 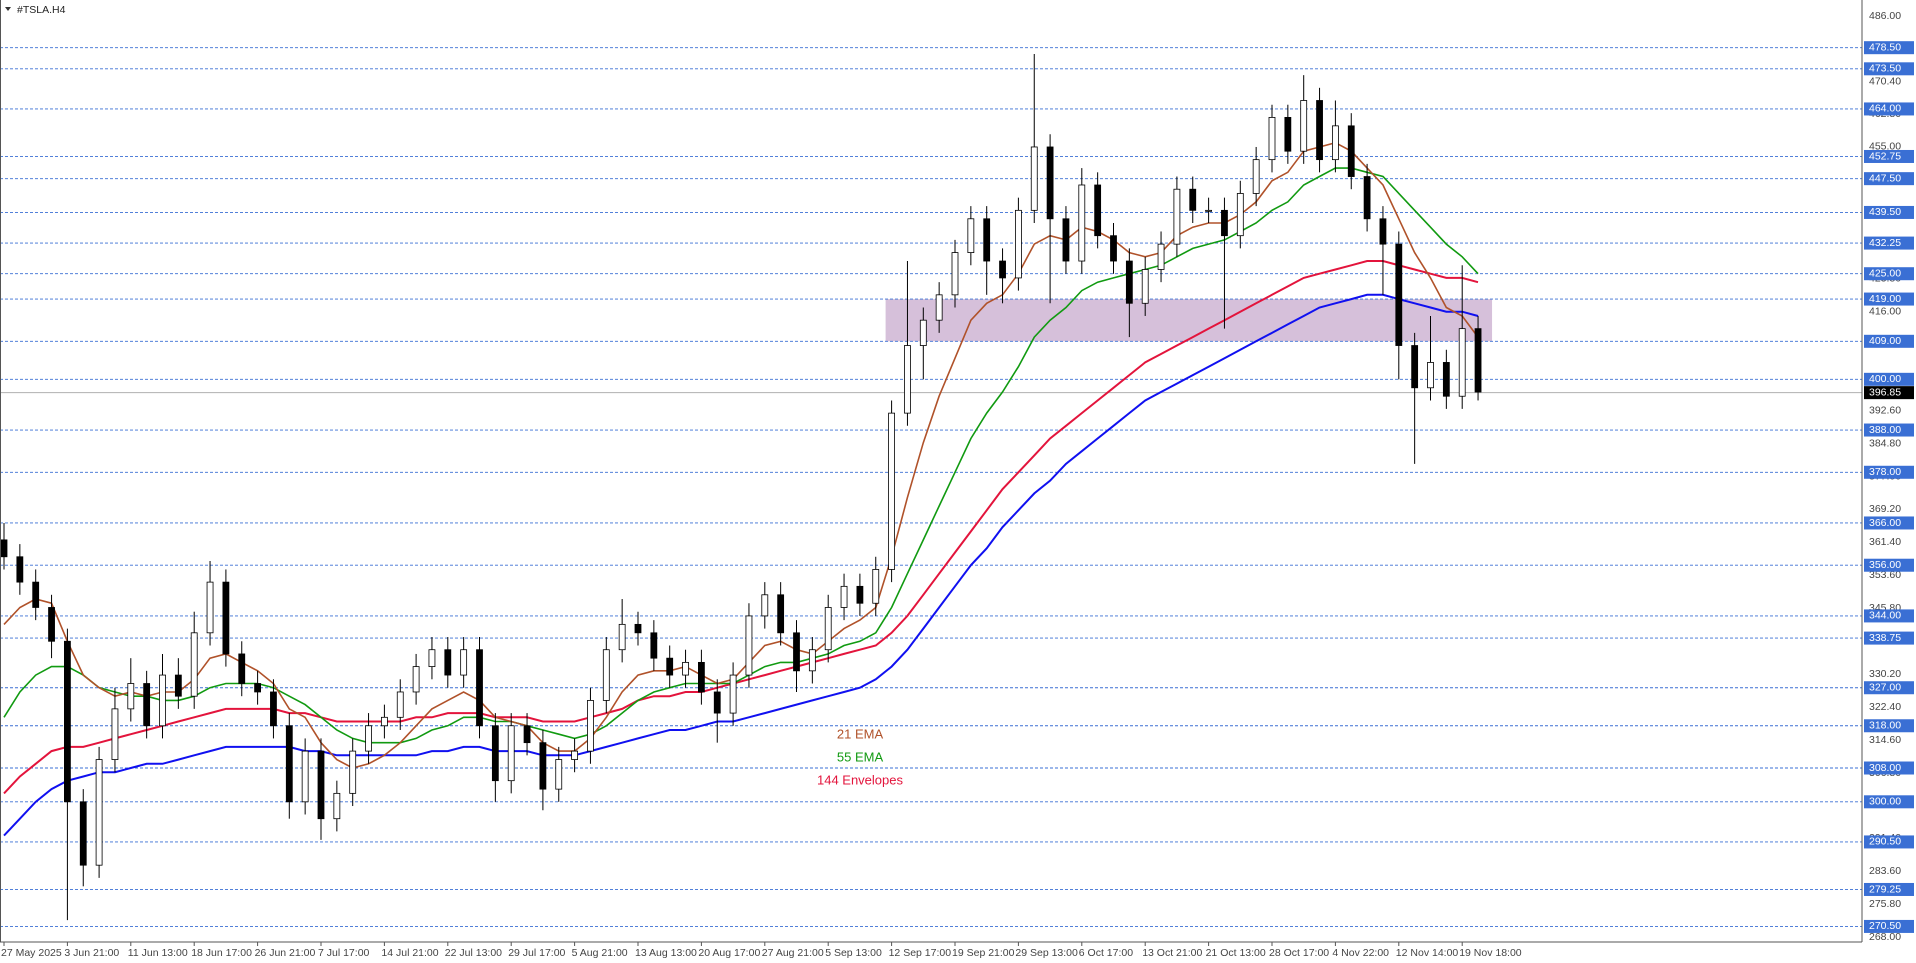 I want to click on y-tick-label: 392.60, so click(x=1885, y=410).